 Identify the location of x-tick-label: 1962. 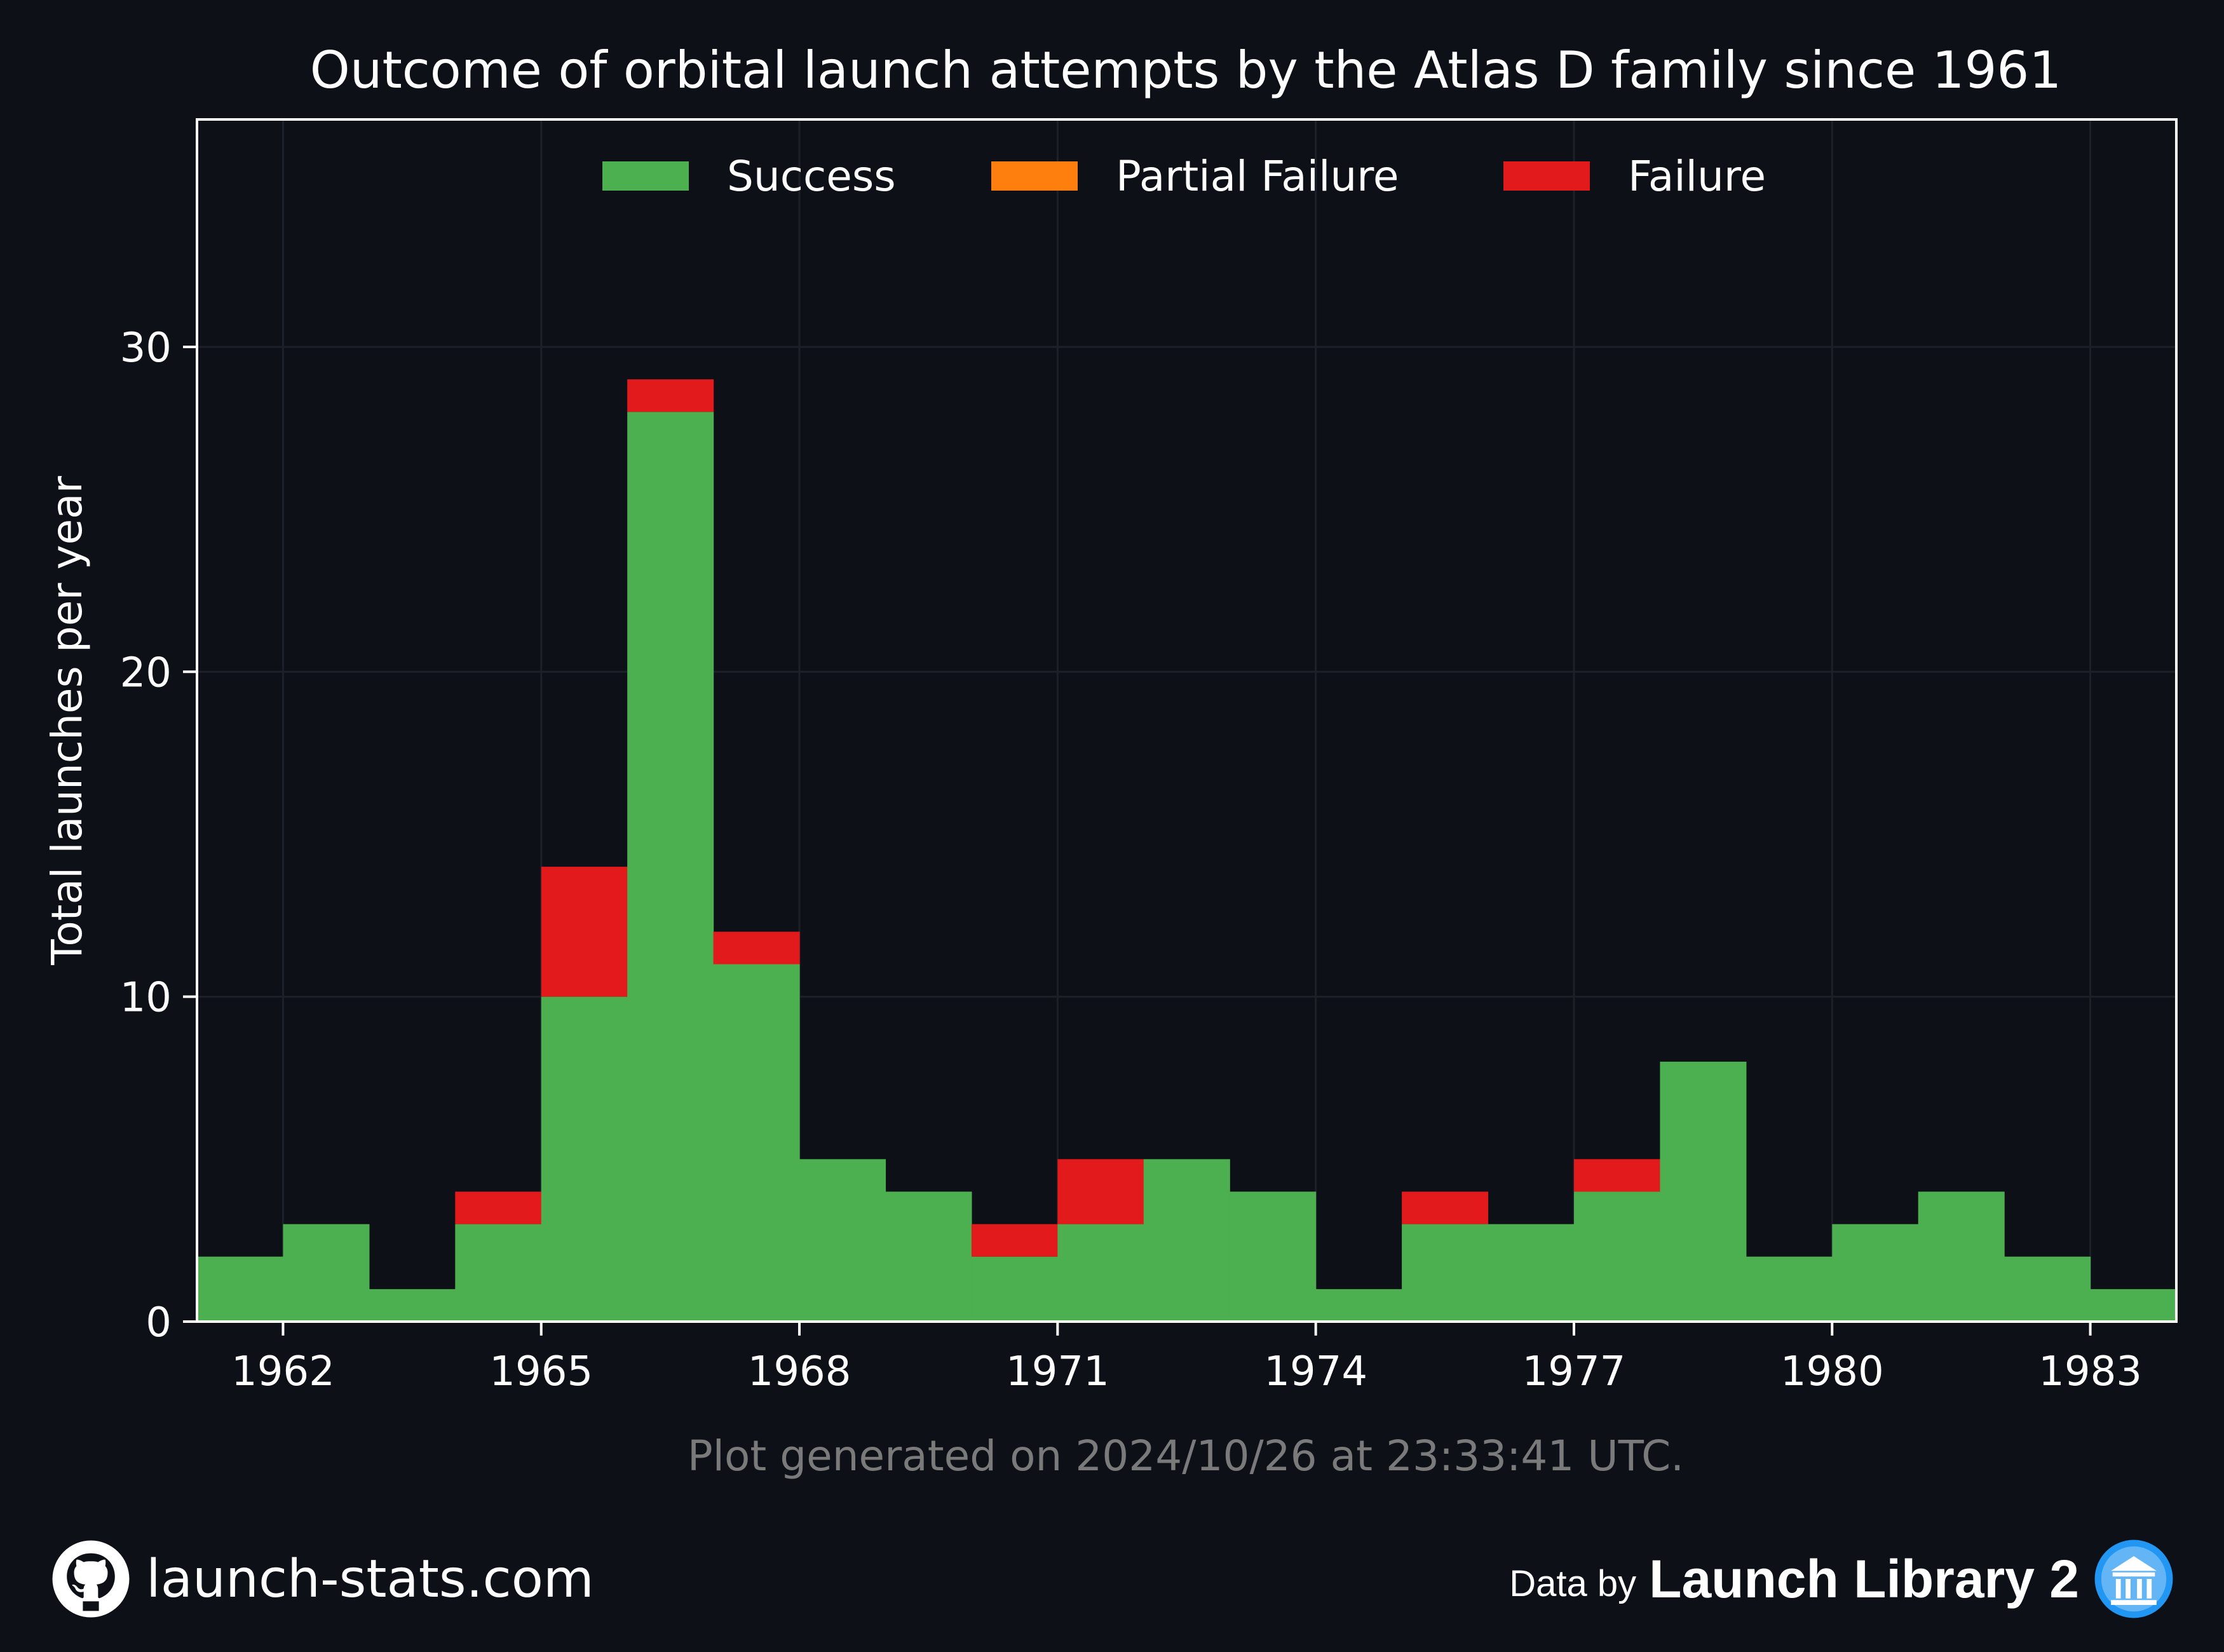
(283, 1371).